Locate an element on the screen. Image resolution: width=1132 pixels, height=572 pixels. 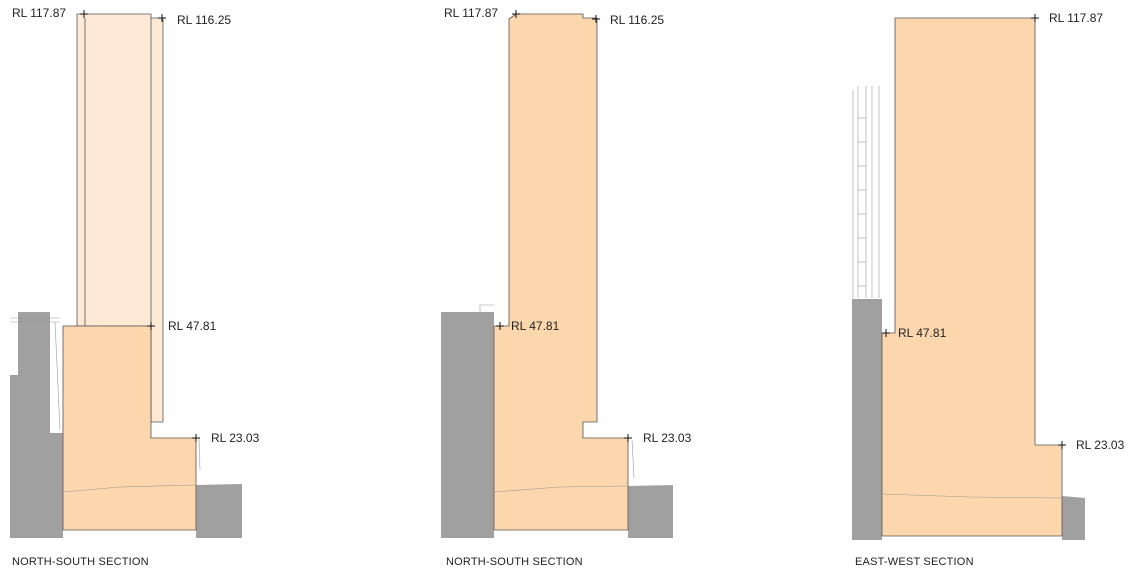
section-caption: EAST-WEST SECTION is located at coordinates (914, 562).